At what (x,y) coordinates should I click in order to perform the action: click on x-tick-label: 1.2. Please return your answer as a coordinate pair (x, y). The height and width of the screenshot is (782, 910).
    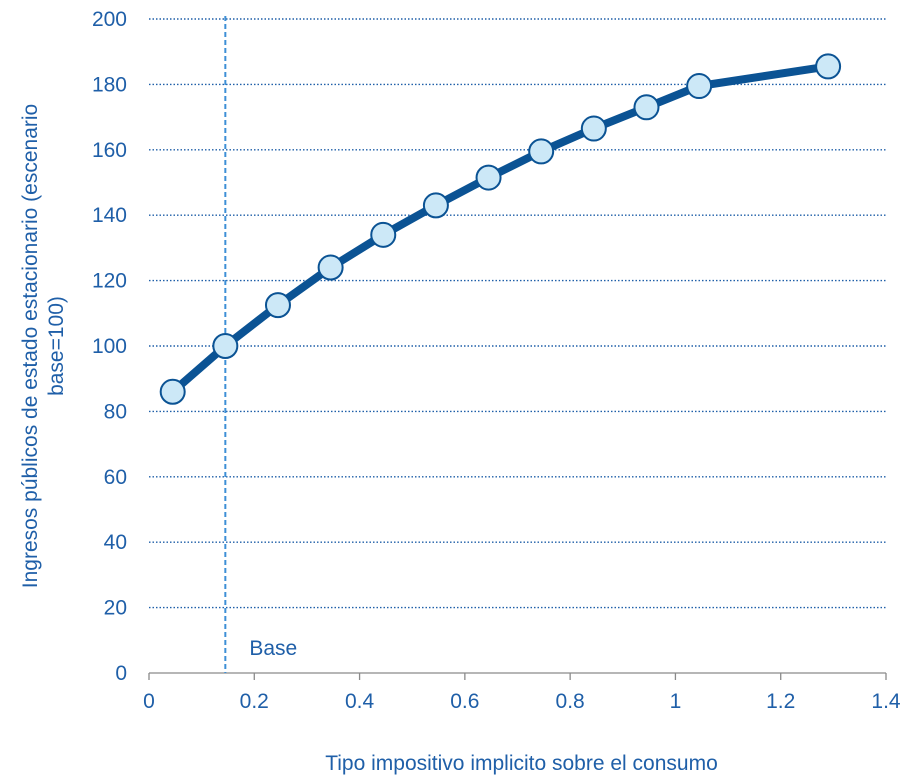
    Looking at the image, I should click on (780, 701).